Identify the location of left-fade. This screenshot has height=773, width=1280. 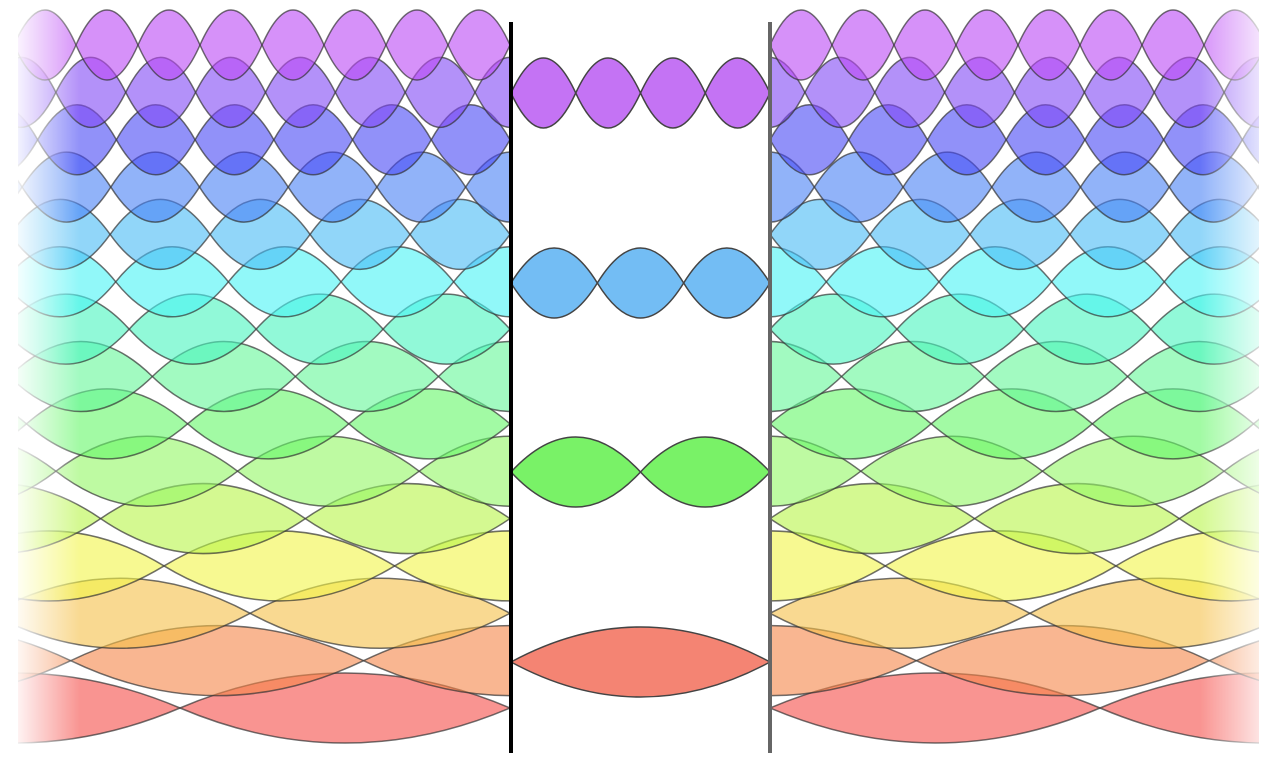
(45, 386).